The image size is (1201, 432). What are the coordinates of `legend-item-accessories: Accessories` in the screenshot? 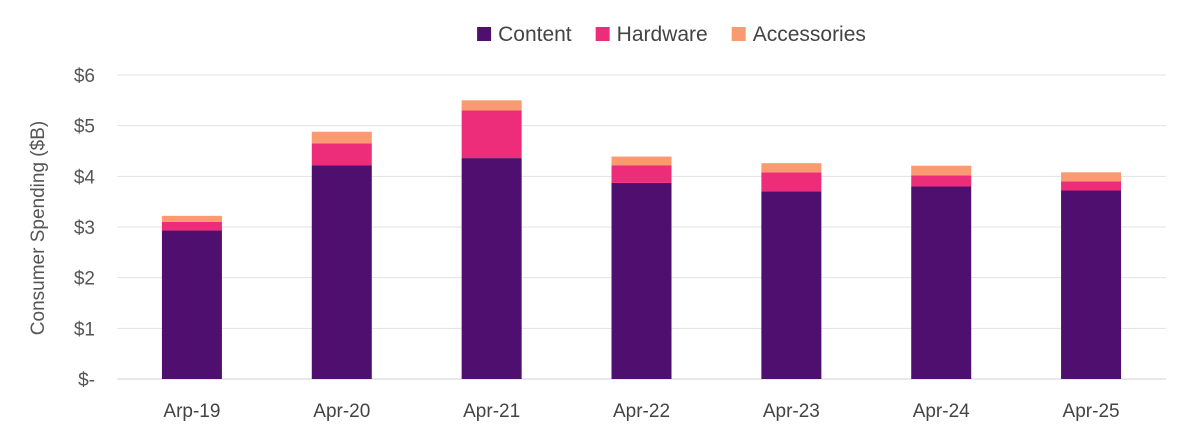 It's located at (798, 34).